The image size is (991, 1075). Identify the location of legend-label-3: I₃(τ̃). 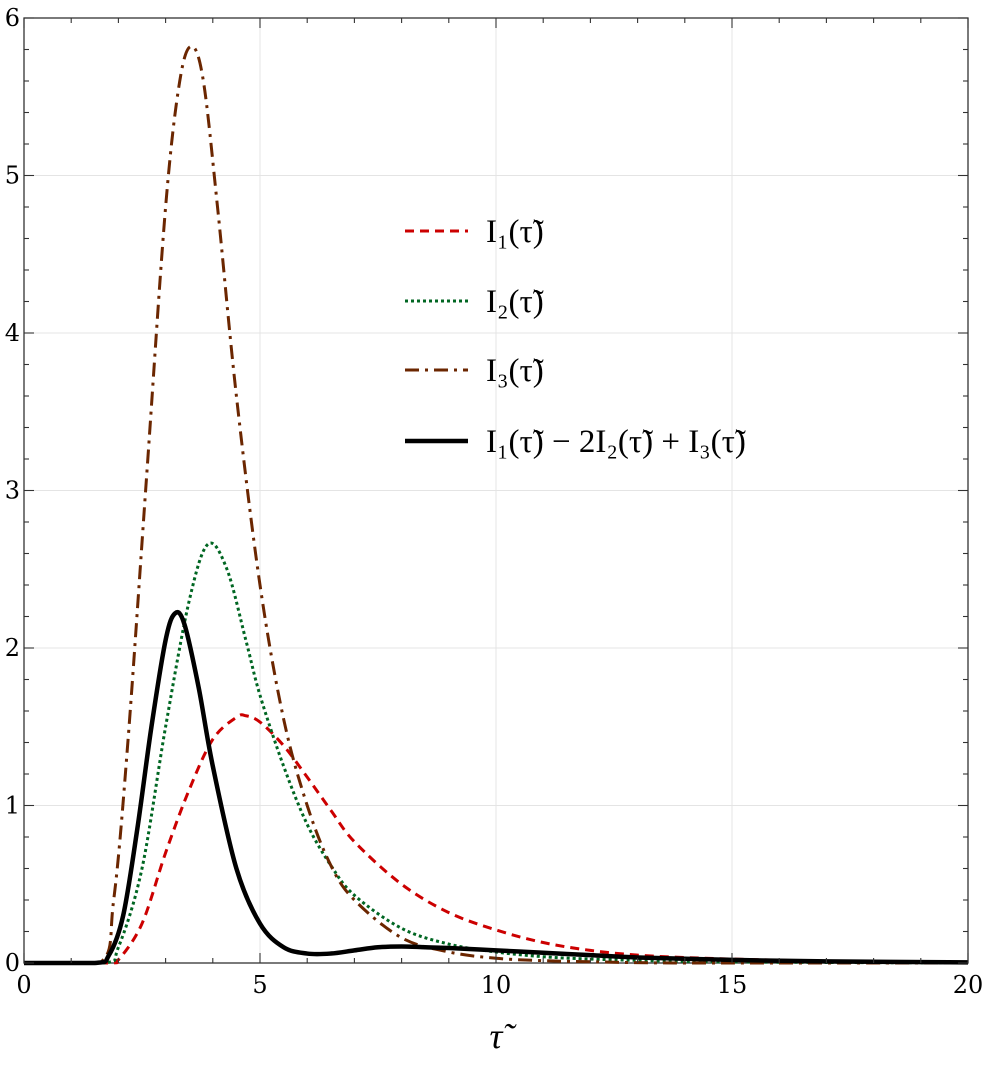
(515, 371).